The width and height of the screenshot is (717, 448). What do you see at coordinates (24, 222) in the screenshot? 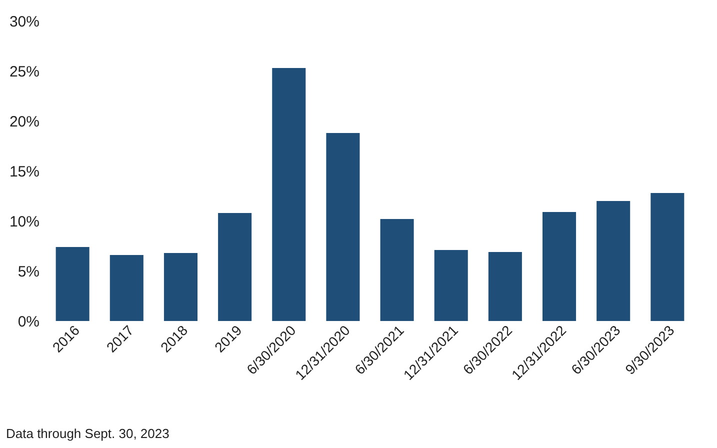
I see `y-tick-label: 10%` at bounding box center [24, 222].